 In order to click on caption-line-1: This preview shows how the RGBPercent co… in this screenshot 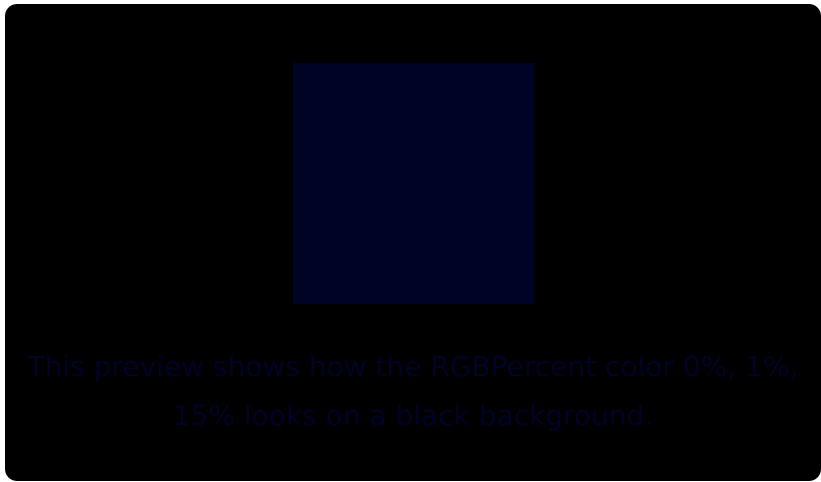, I will do `click(413, 366)`.